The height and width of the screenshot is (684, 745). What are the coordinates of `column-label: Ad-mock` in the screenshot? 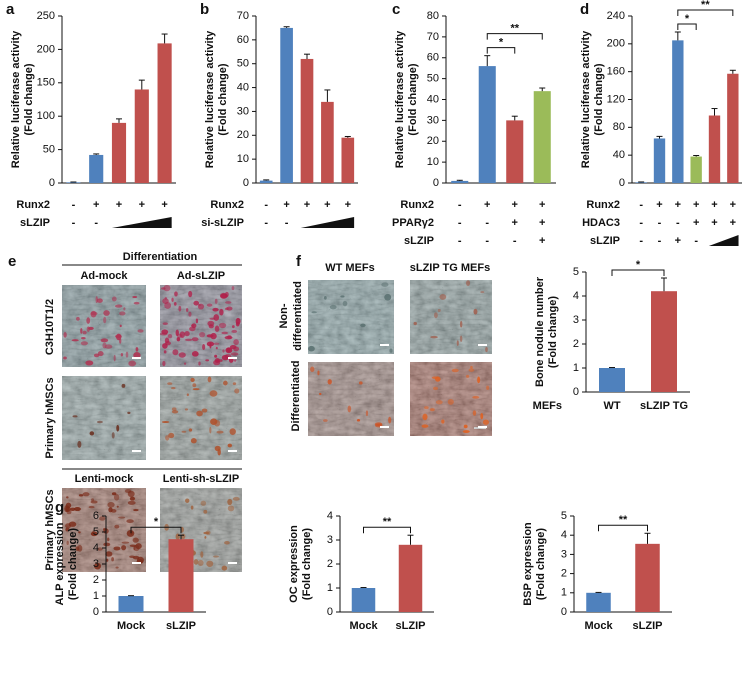 It's located at (104, 276).